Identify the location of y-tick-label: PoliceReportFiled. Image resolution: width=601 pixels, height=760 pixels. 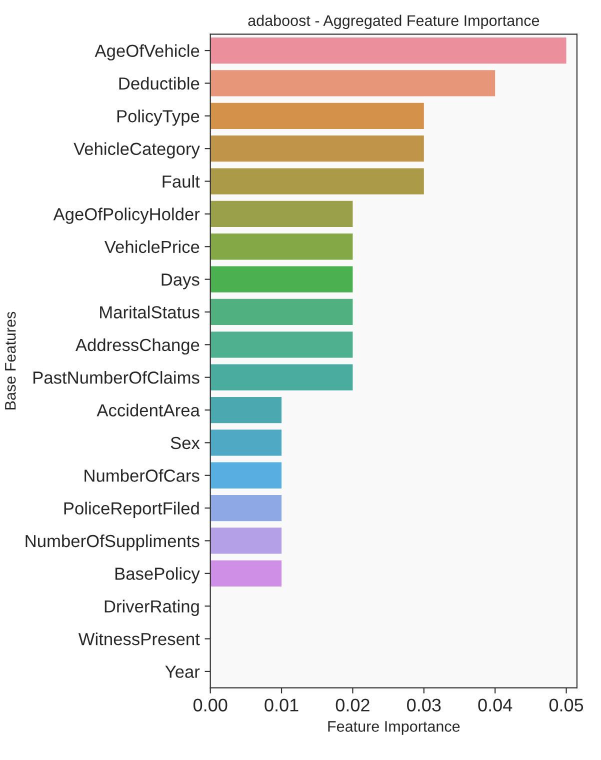
(131, 510).